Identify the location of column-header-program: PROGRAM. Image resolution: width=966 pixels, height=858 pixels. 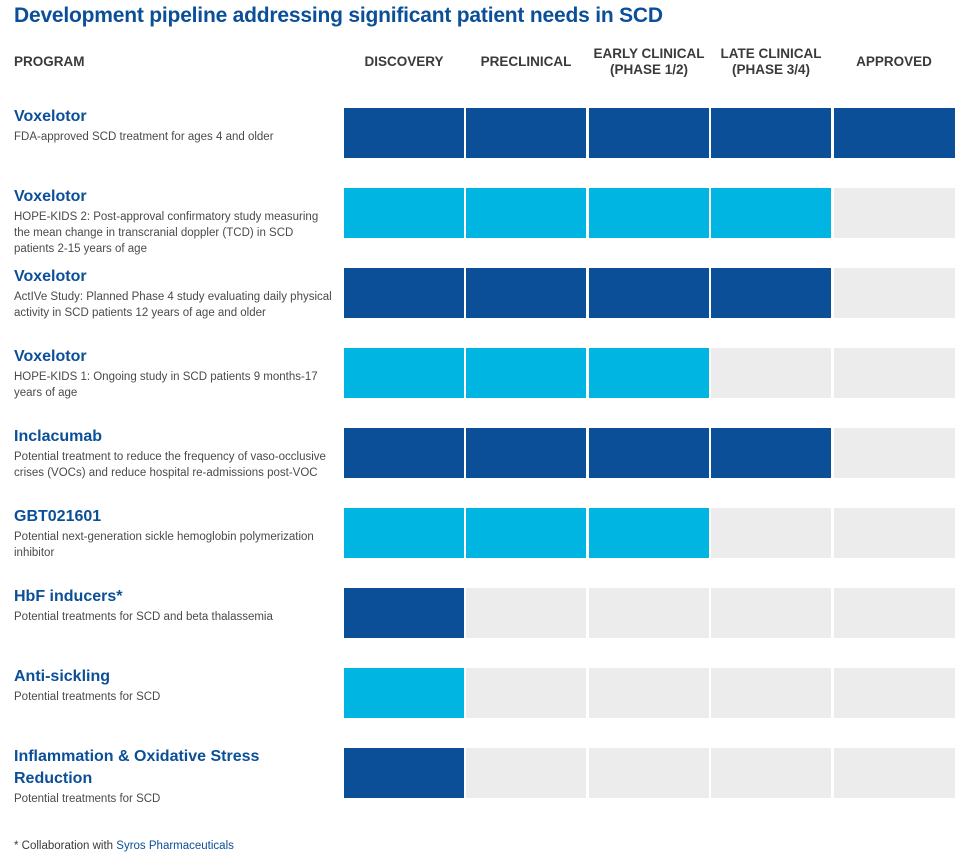
(49, 61).